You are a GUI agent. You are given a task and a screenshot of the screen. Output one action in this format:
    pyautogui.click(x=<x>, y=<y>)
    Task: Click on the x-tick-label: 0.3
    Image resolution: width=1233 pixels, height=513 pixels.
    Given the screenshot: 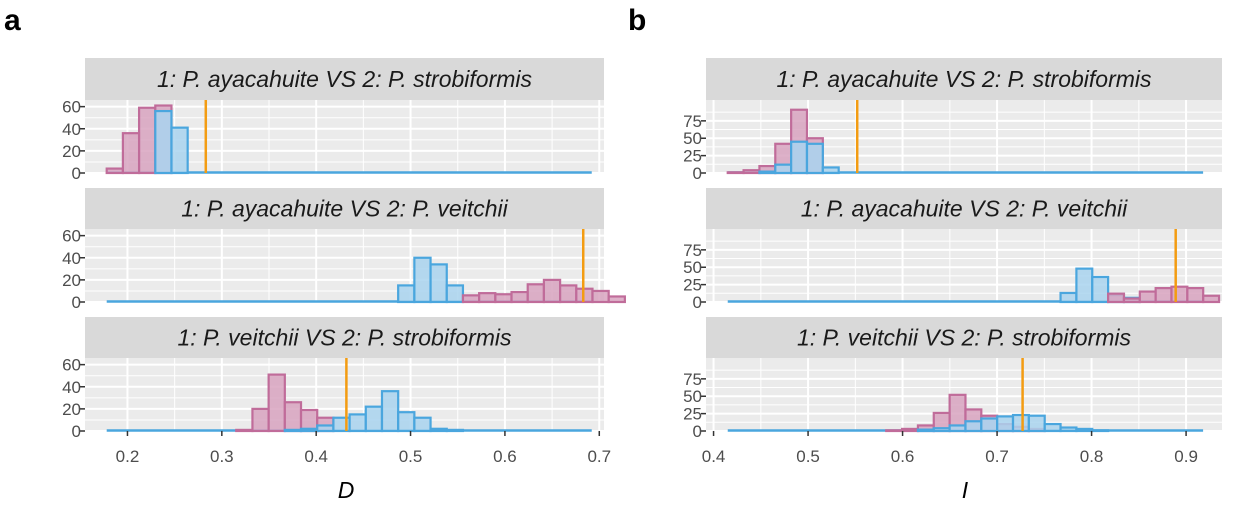 What is the action you would take?
    pyautogui.click(x=222, y=456)
    